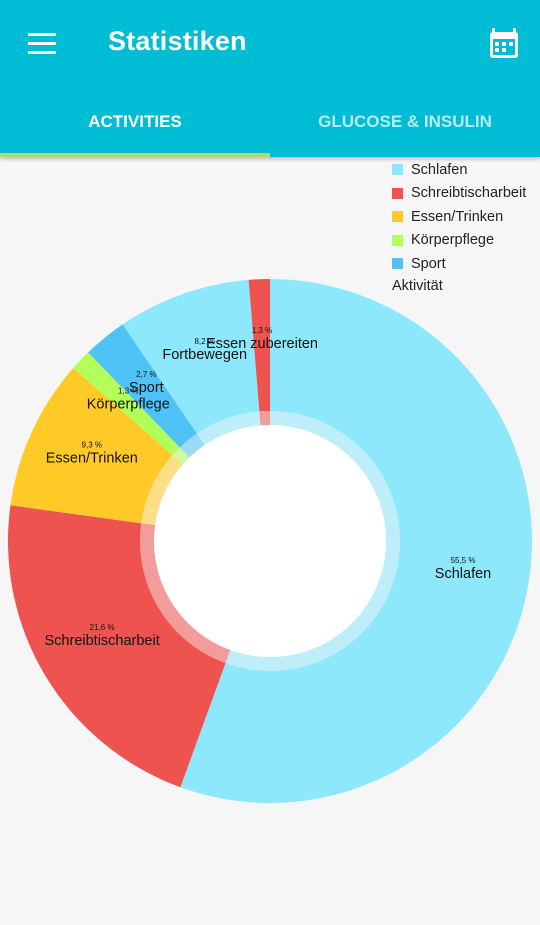 The width and height of the screenshot is (540, 925). Describe the element at coordinates (405, 121) in the screenshot. I see `tab-glucose-insulin: GLUCOSE & INSULIN` at that location.